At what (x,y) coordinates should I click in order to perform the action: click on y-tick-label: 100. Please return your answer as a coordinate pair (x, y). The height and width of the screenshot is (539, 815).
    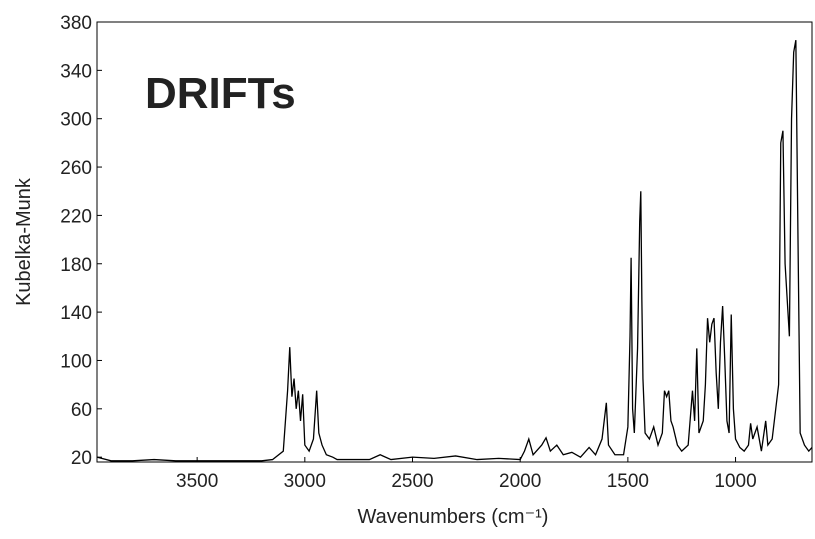
    Looking at the image, I should click on (76, 361).